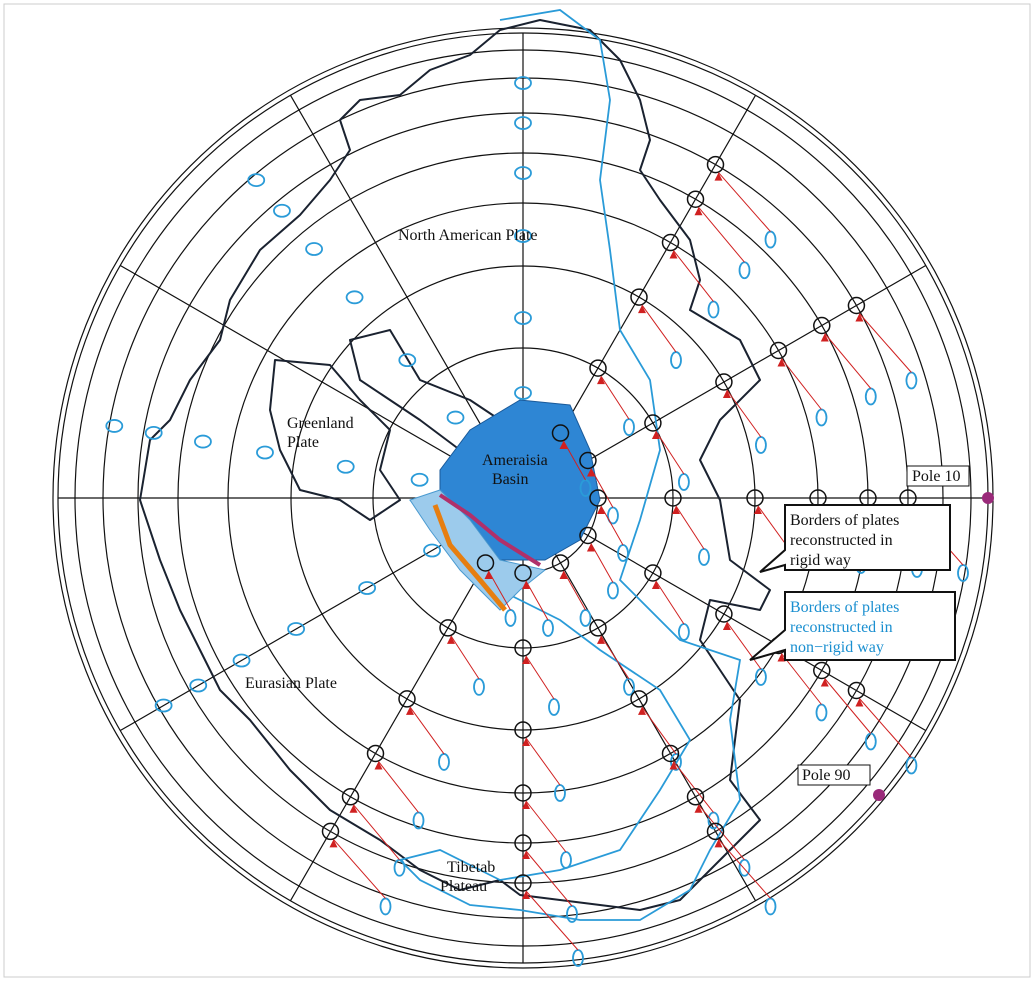  I want to click on pole-box, so click(834, 775).